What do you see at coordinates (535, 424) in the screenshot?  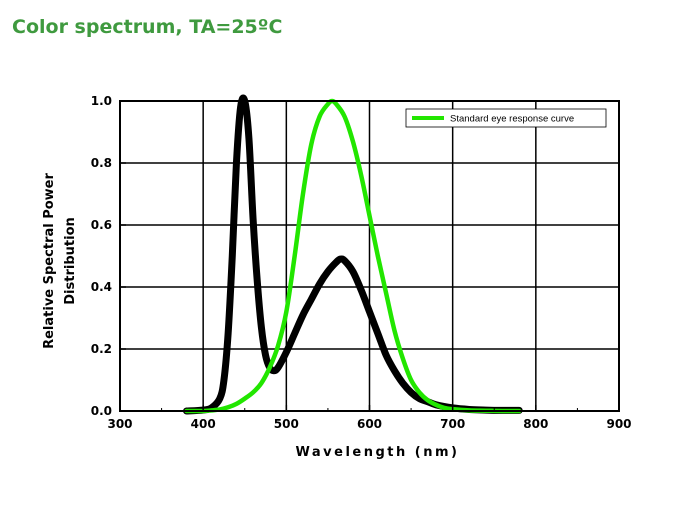 I see `x-tick-label: 800` at bounding box center [535, 424].